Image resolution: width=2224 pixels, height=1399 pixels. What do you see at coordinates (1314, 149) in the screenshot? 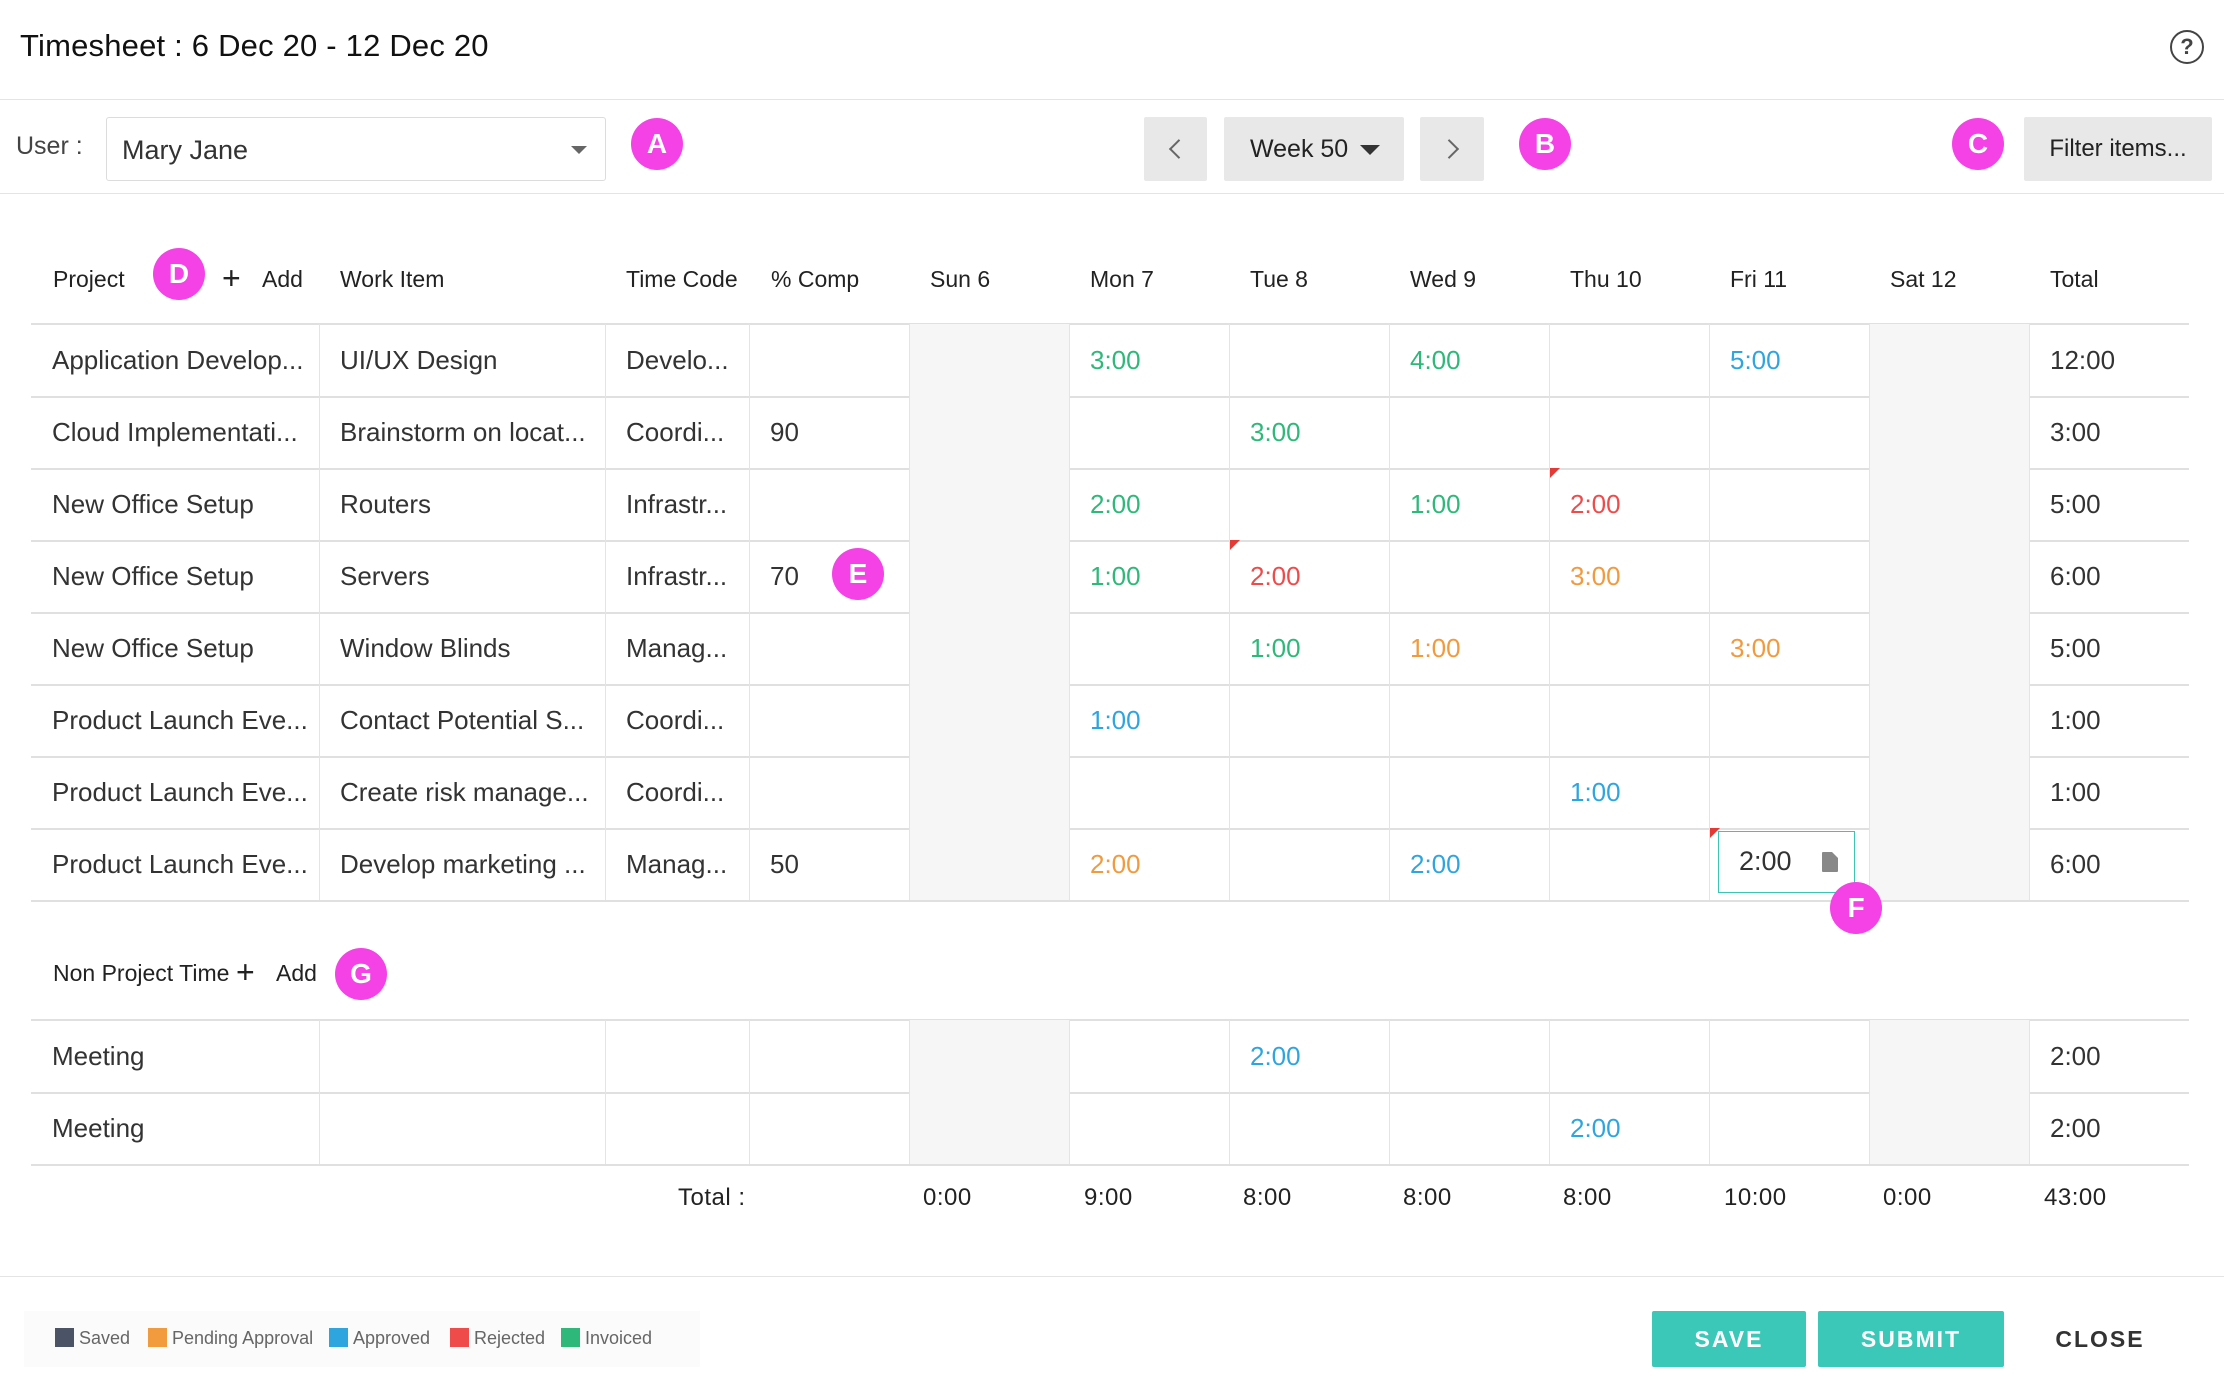
I see `week-select-button: Week 50` at bounding box center [1314, 149].